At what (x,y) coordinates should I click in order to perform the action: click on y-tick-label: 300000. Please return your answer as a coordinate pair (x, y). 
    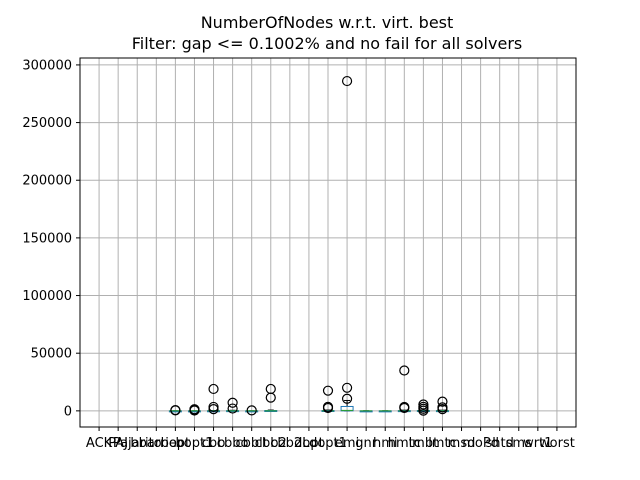
    Looking at the image, I should click on (47, 65).